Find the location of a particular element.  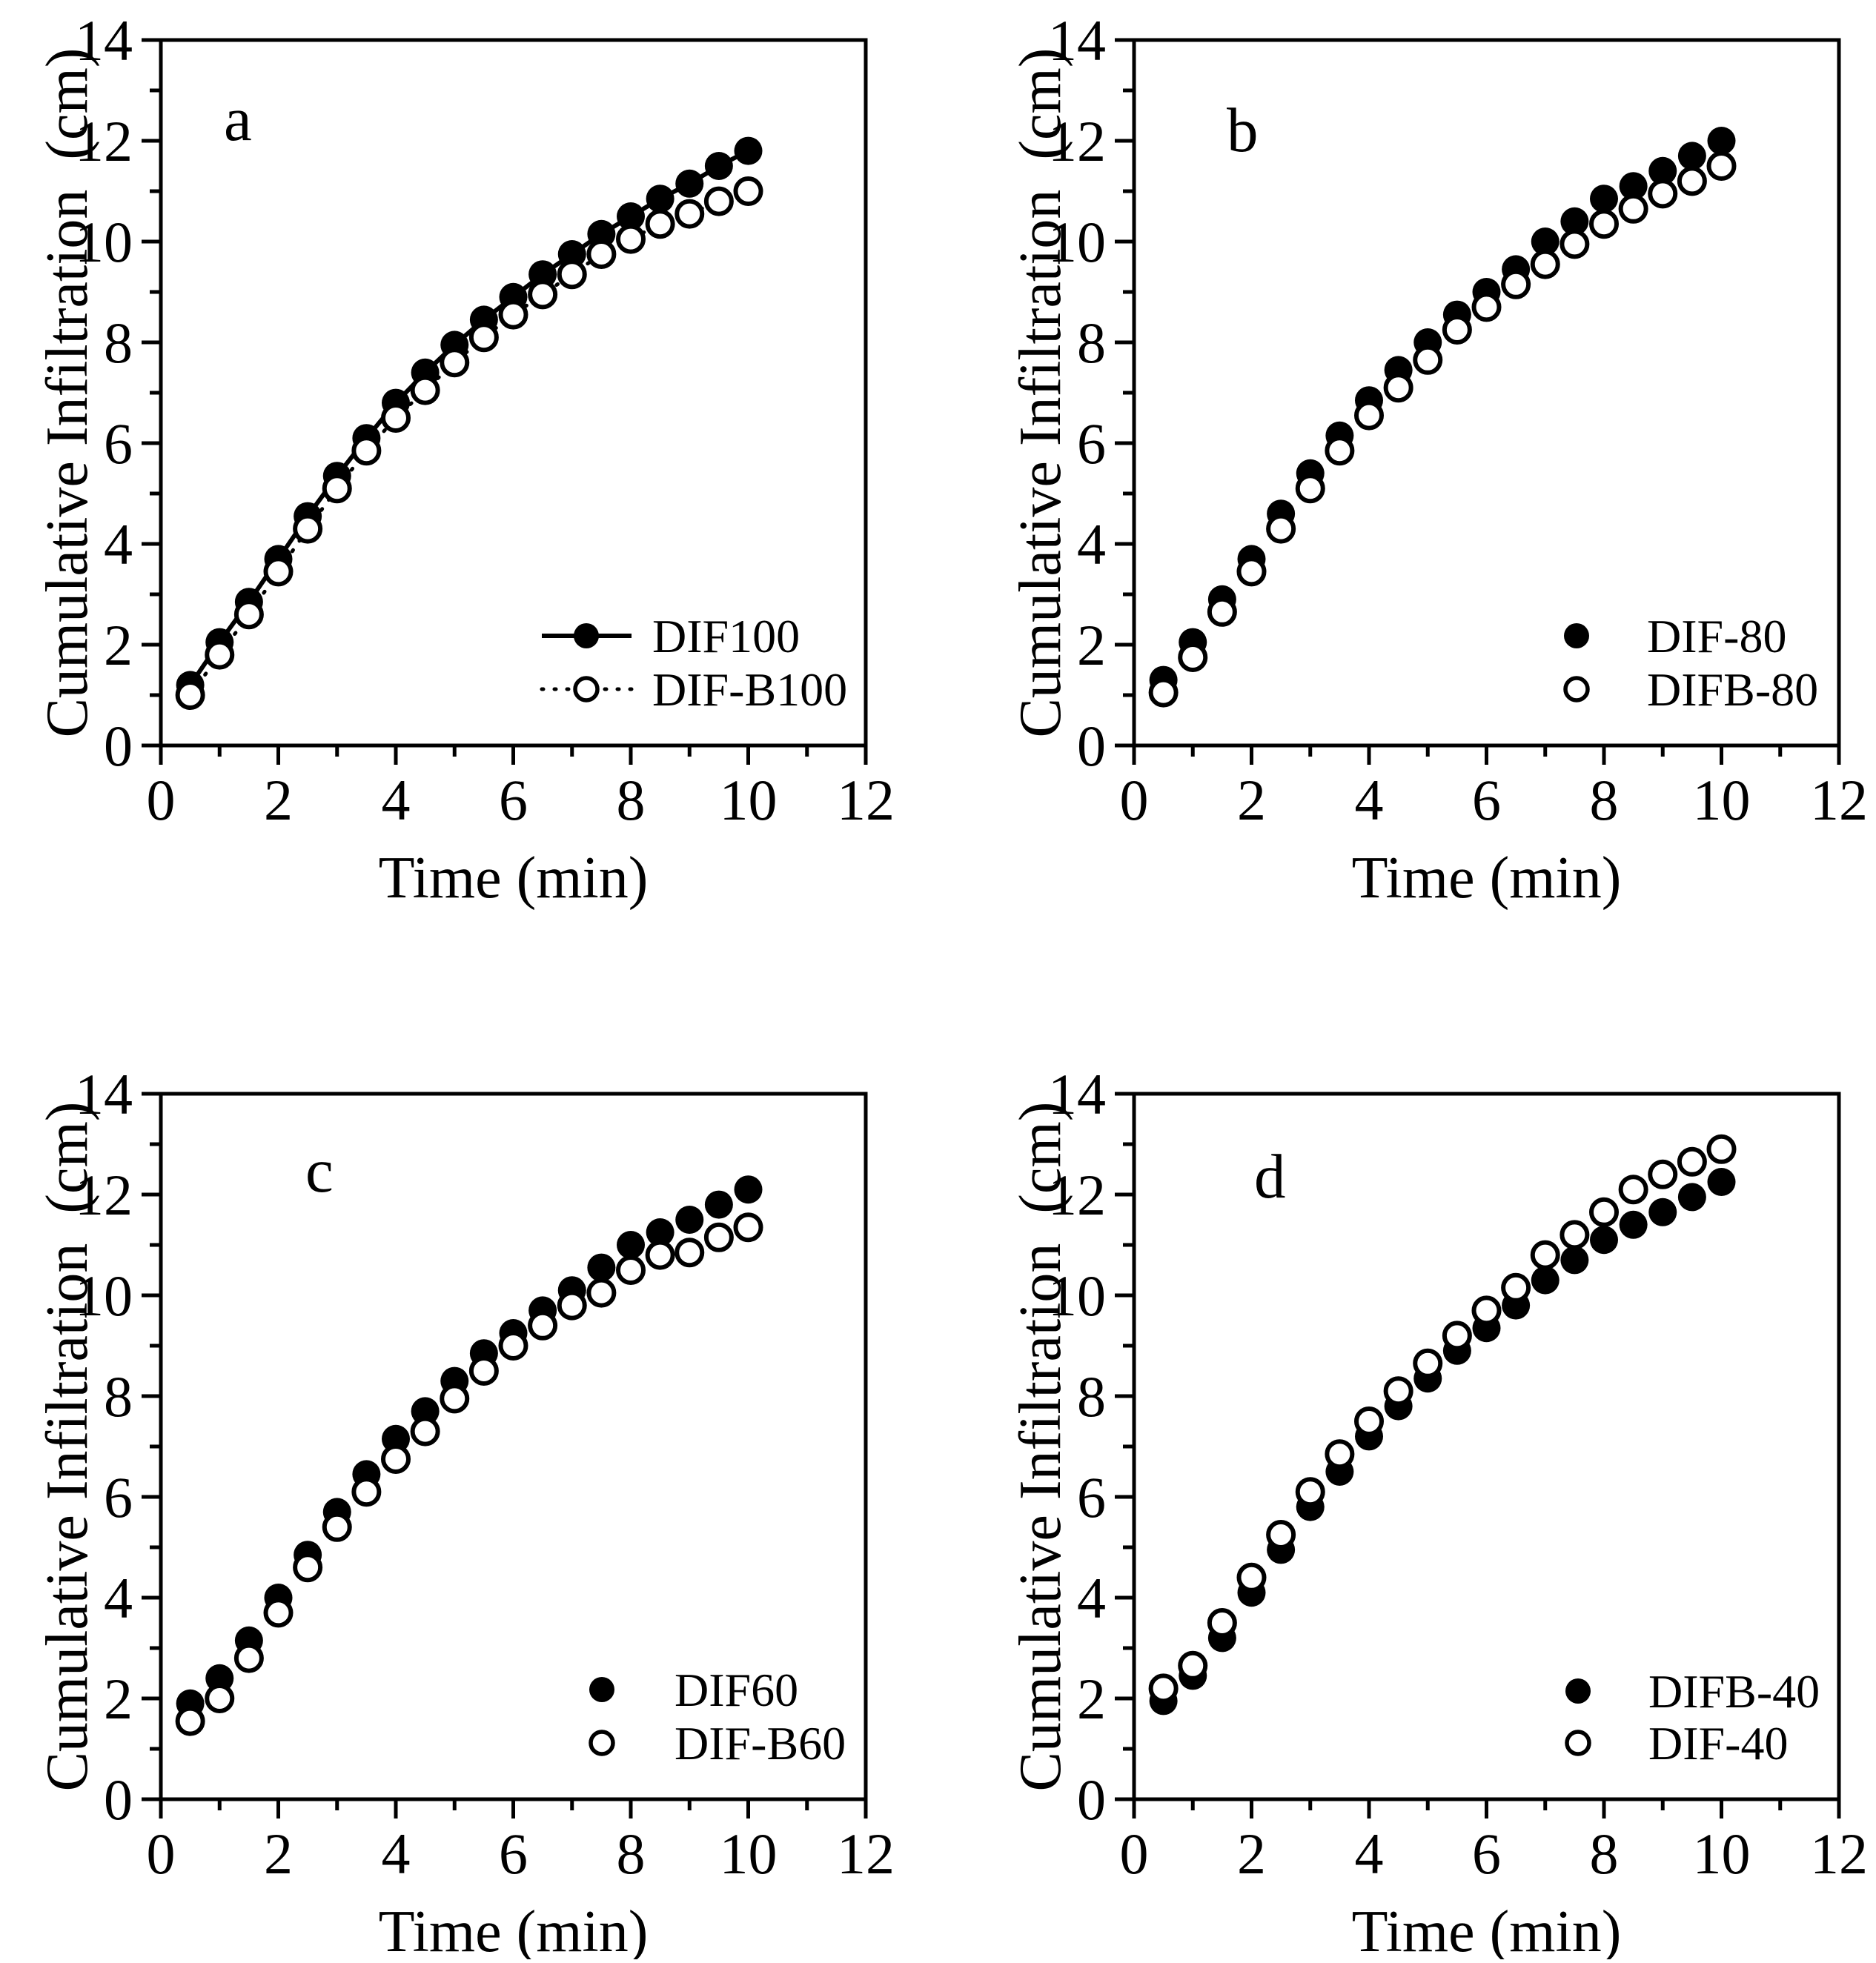

panel-letter: b is located at coordinates (1243, 130).